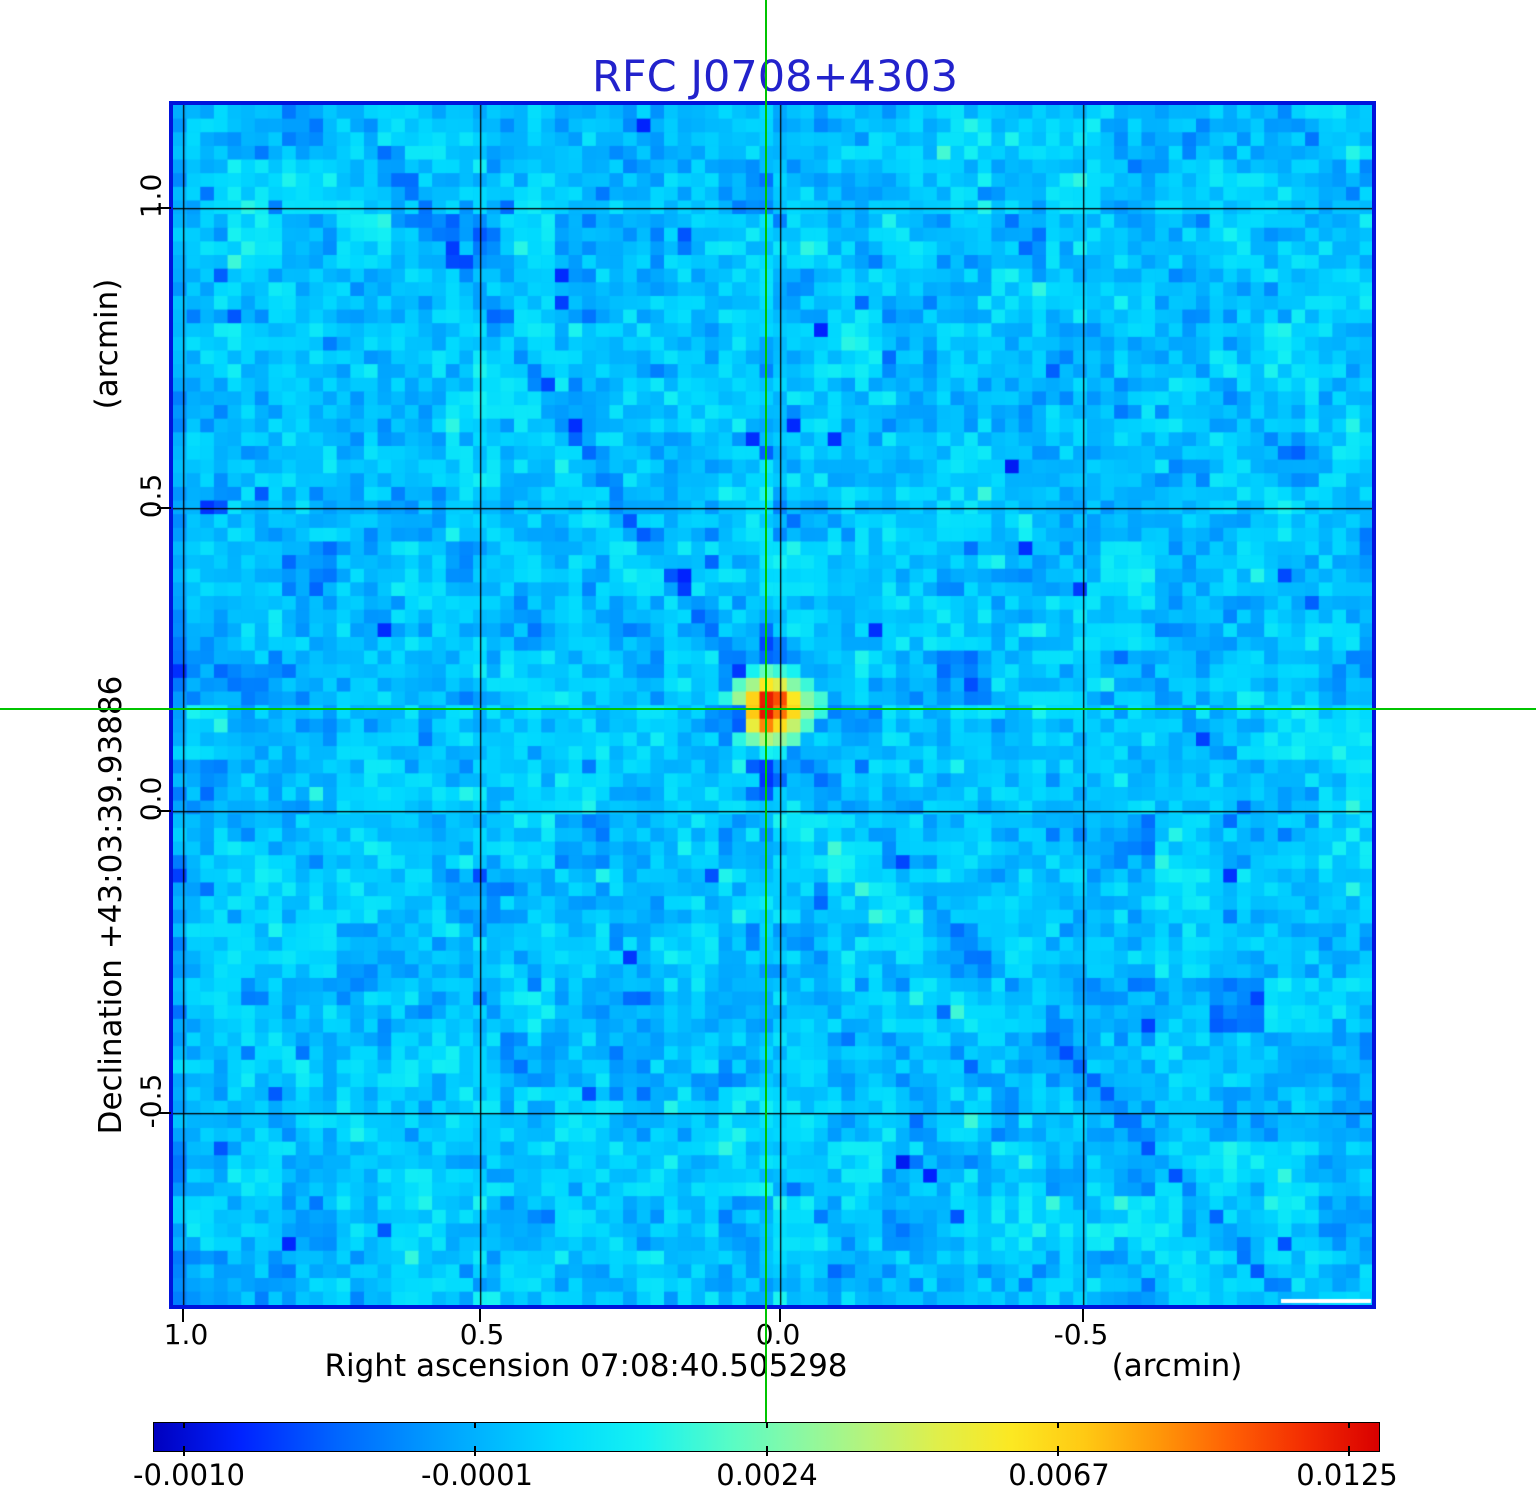  I want to click on x-tick-label-1: 1.0, so click(186, 1334).